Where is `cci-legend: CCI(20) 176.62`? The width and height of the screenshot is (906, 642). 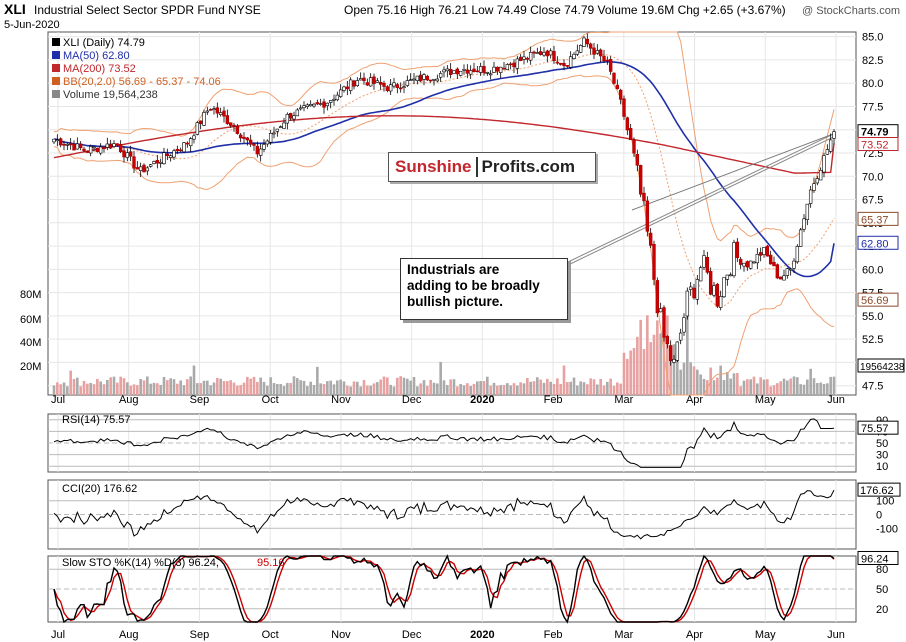
cci-legend: CCI(20) 176.62 is located at coordinates (99, 489).